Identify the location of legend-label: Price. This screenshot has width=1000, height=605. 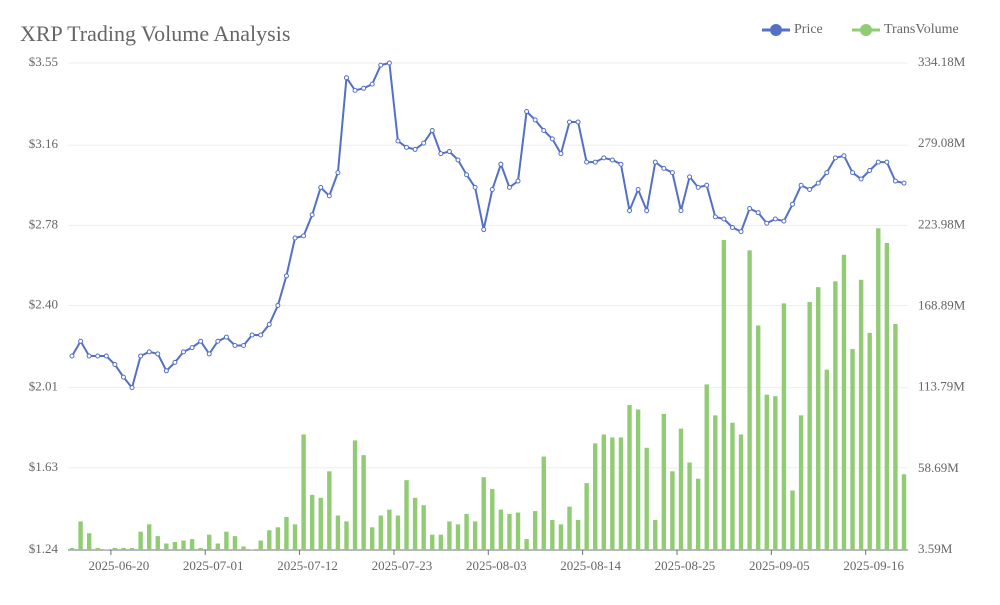
(808, 29).